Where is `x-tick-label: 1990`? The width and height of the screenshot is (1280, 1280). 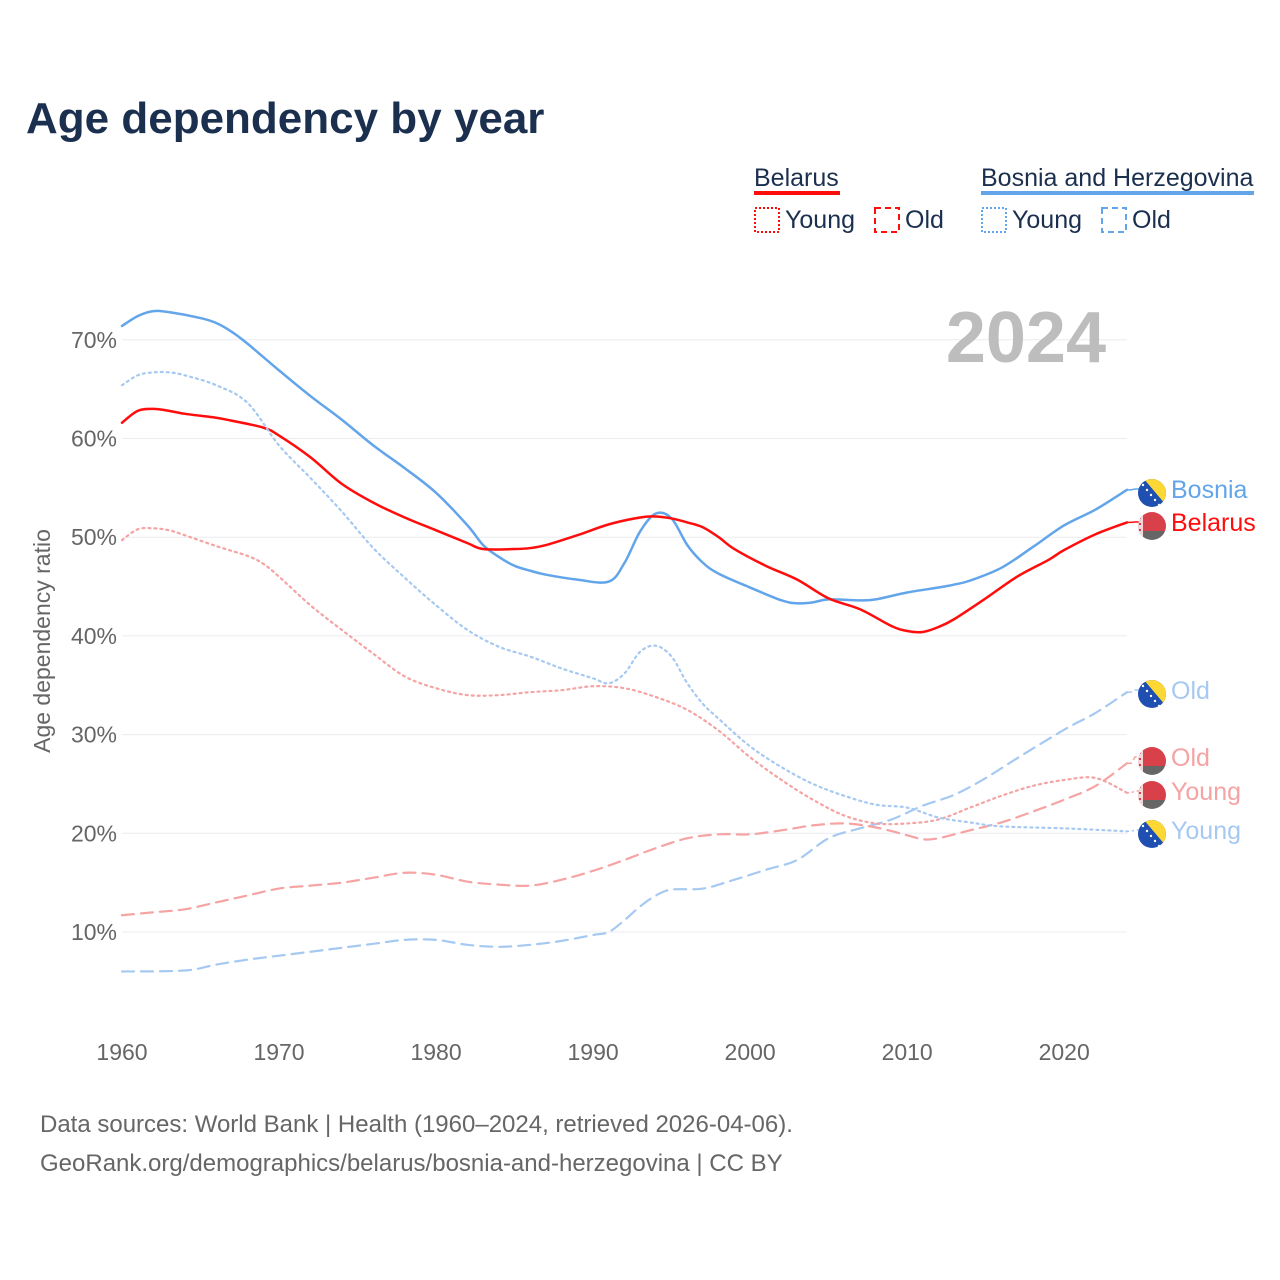
x-tick-label: 1990 is located at coordinates (593, 1052).